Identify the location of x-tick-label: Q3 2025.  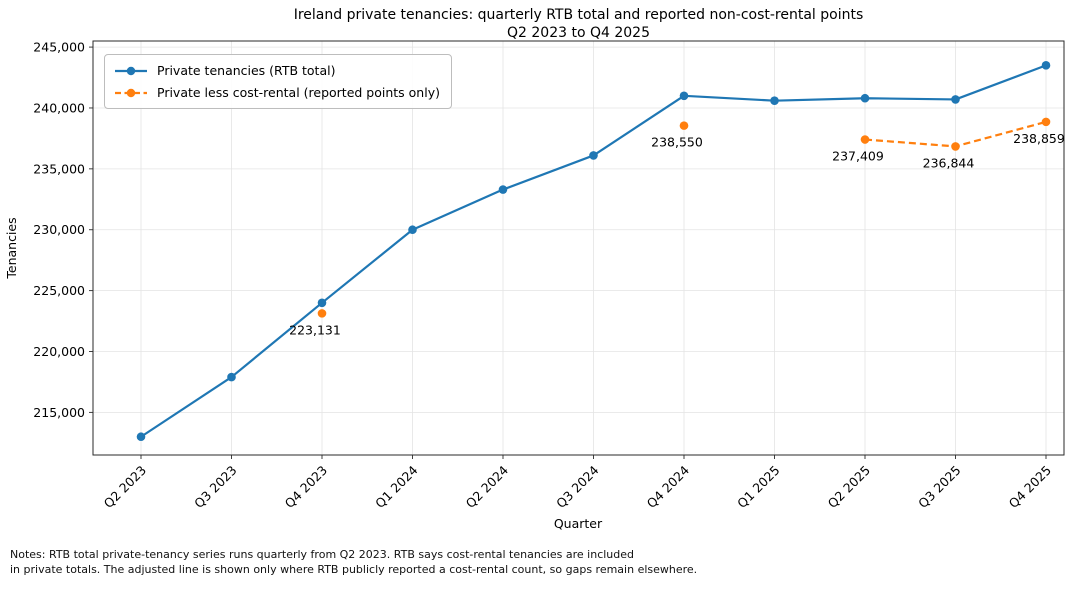
(939, 487).